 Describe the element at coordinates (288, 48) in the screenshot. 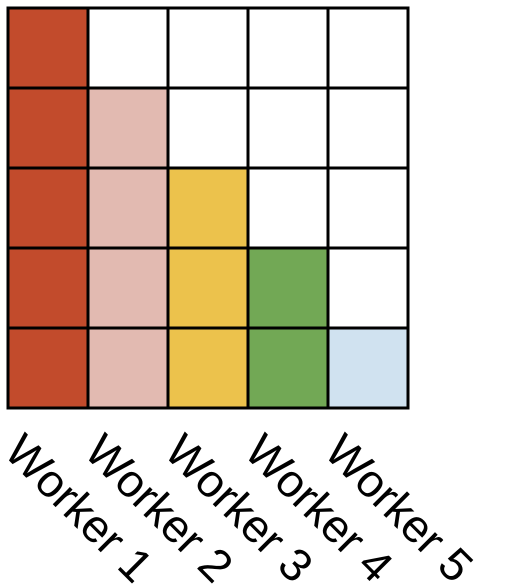

I see `grid-cell-w4-r1-empty` at that location.